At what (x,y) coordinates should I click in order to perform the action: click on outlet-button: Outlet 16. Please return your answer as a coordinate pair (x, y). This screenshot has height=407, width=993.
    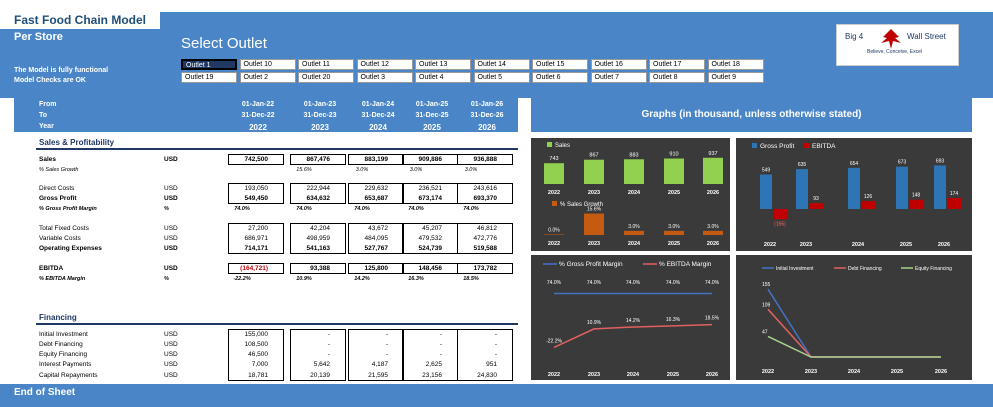
    Looking at the image, I should click on (618, 64).